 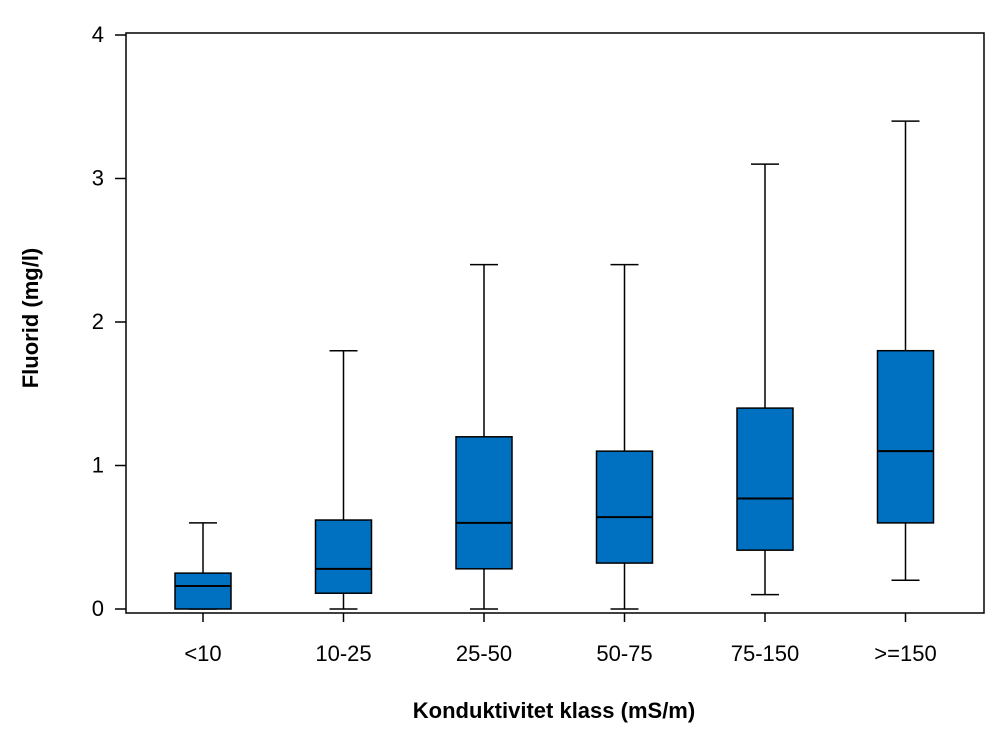 I want to click on x-tick-label: <10, so click(x=202, y=653).